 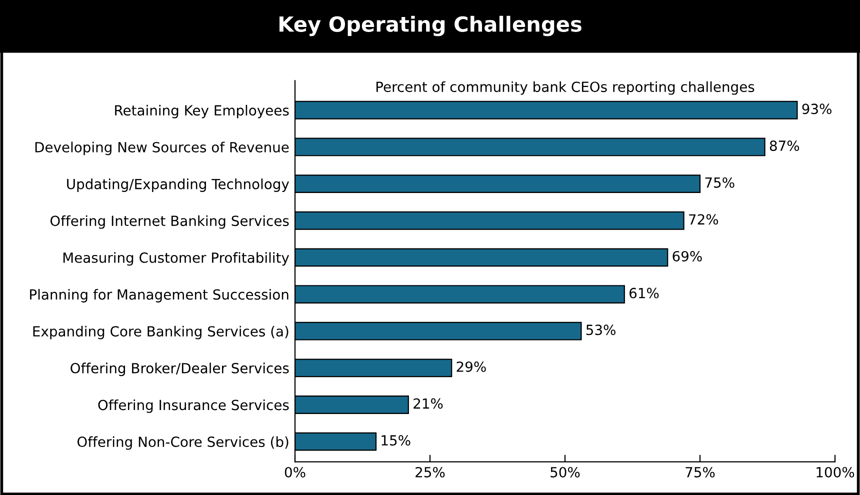 What do you see at coordinates (160, 333) in the screenshot?
I see `y-tick-label: Expanding Core Banking Services (a)` at bounding box center [160, 333].